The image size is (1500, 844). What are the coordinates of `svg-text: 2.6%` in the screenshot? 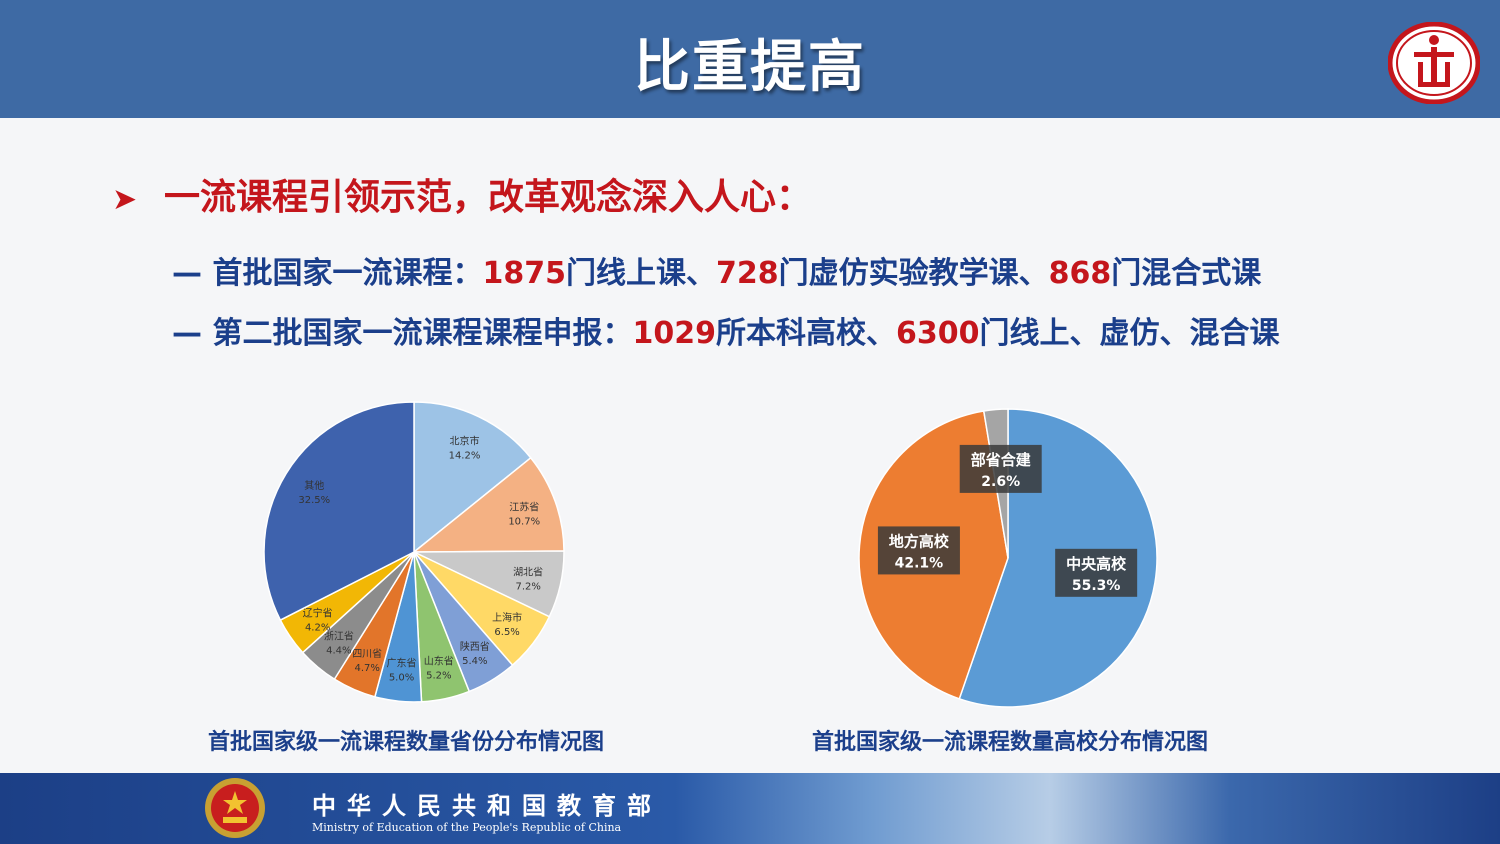 It's located at (1000, 482).